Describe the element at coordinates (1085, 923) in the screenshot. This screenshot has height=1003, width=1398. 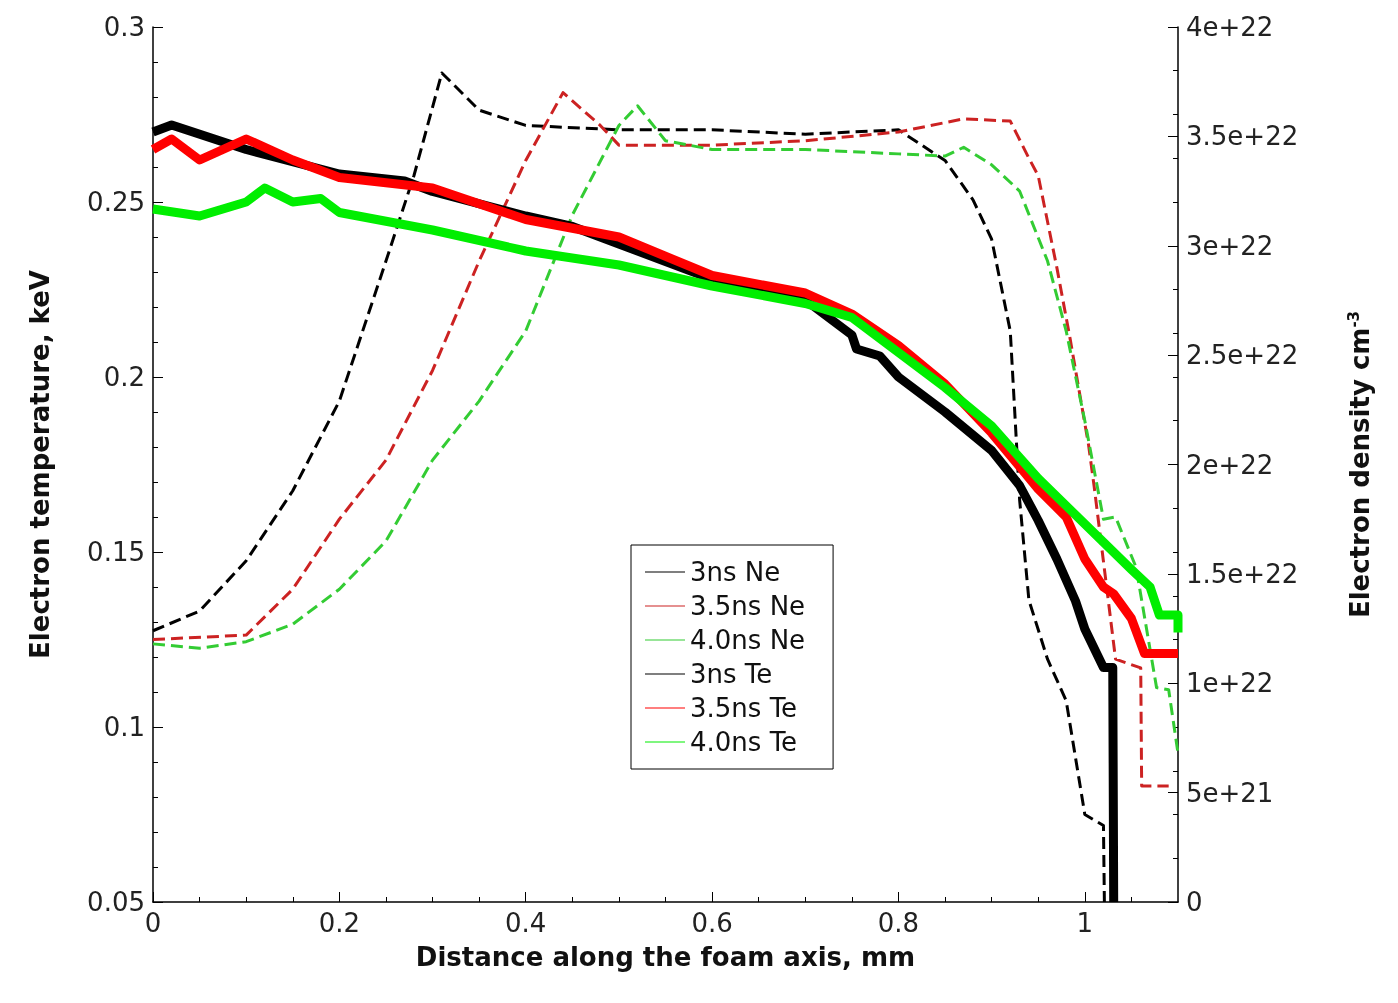
I see `x-tick-label: 1` at that location.